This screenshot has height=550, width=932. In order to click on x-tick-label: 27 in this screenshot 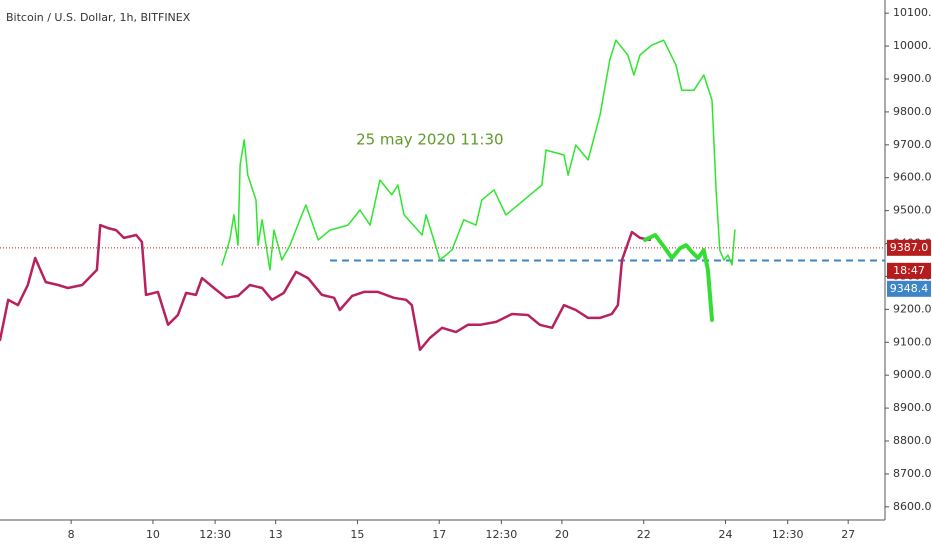, I will do `click(848, 534)`.